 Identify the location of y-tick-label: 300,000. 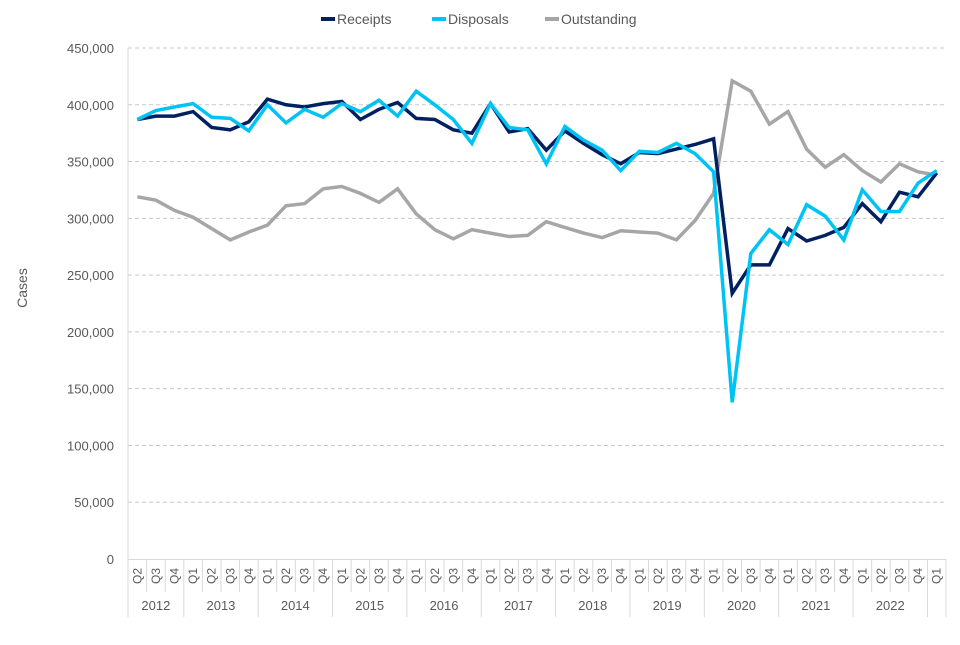
(90, 218).